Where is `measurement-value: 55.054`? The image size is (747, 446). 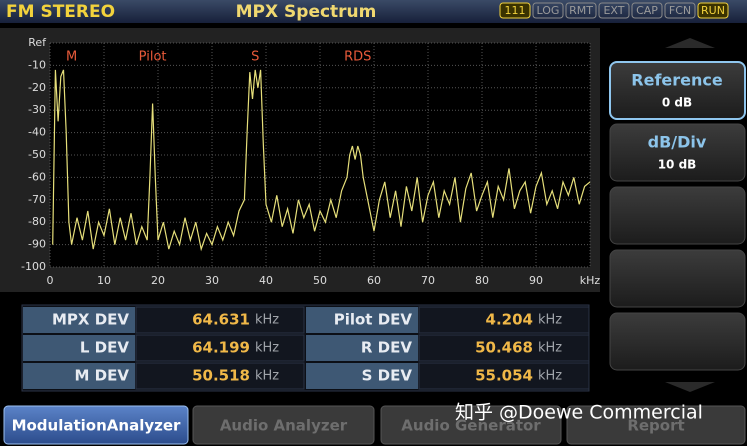
measurement-value: 55.054 is located at coordinates (504, 376).